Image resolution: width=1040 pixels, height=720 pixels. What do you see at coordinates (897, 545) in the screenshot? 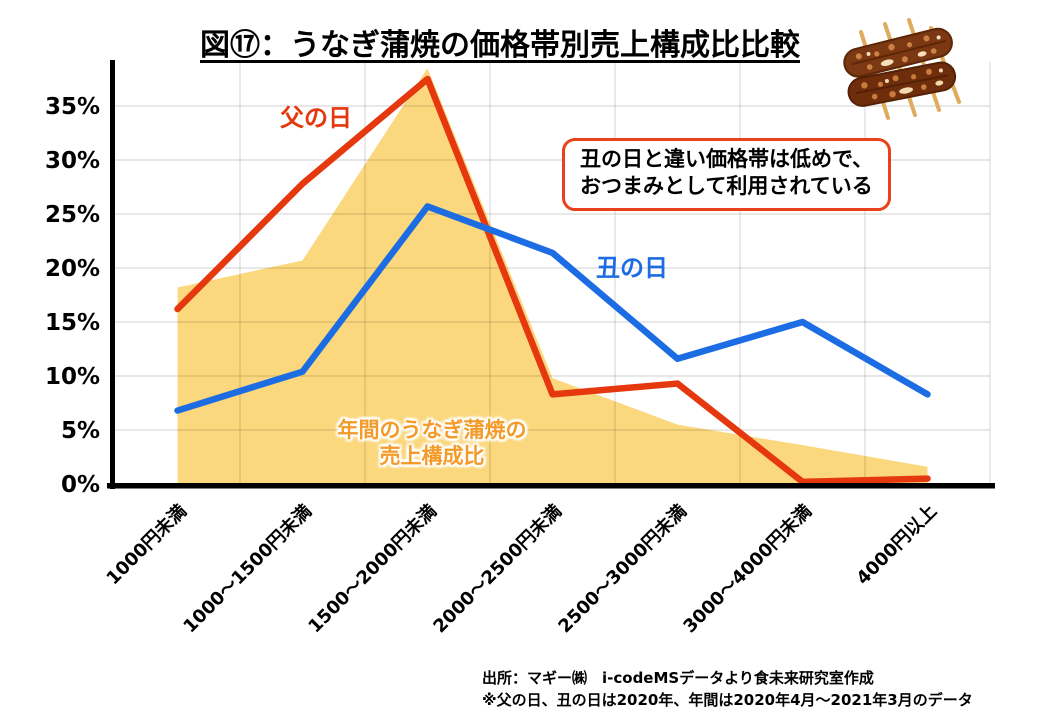
I see `x-category-label: 4000円以上` at bounding box center [897, 545].